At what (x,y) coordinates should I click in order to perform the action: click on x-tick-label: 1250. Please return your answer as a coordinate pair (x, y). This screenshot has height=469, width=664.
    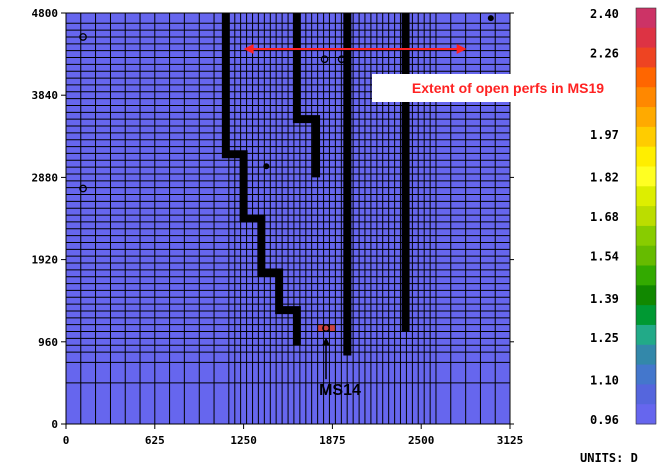
    Looking at the image, I should click on (243, 440).